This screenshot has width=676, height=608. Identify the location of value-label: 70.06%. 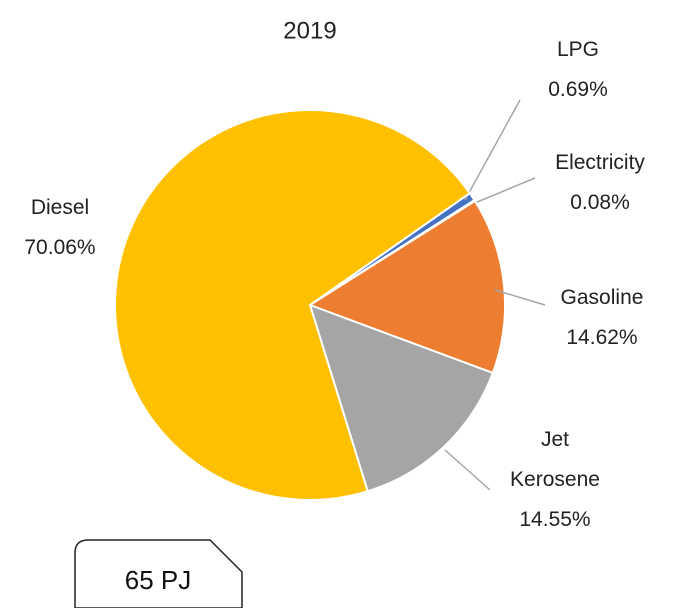
(60, 247).